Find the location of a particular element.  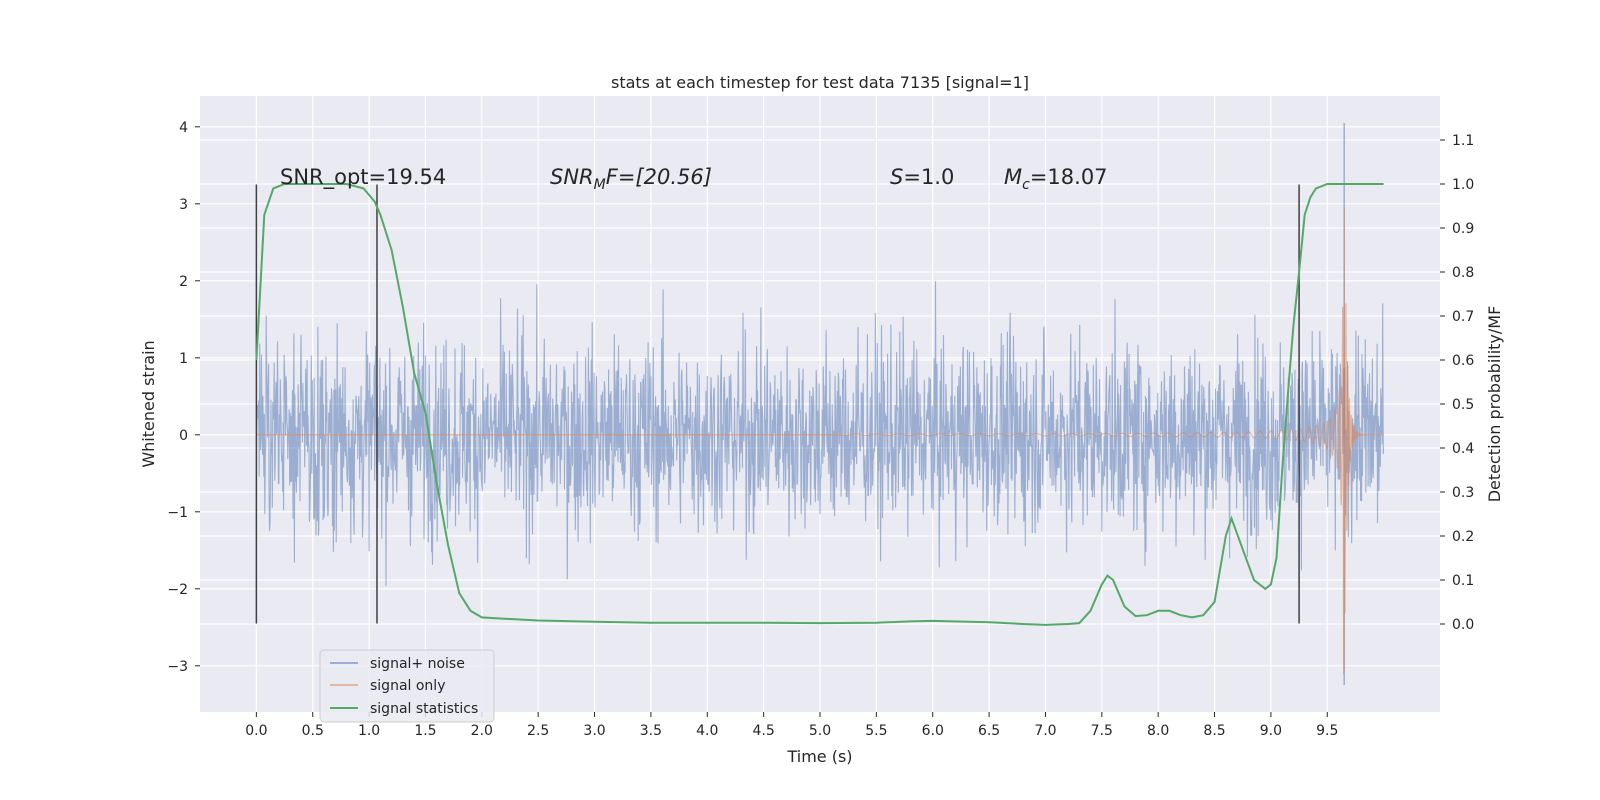

y-right-tick-label: 0.8 is located at coordinates (1463, 273).